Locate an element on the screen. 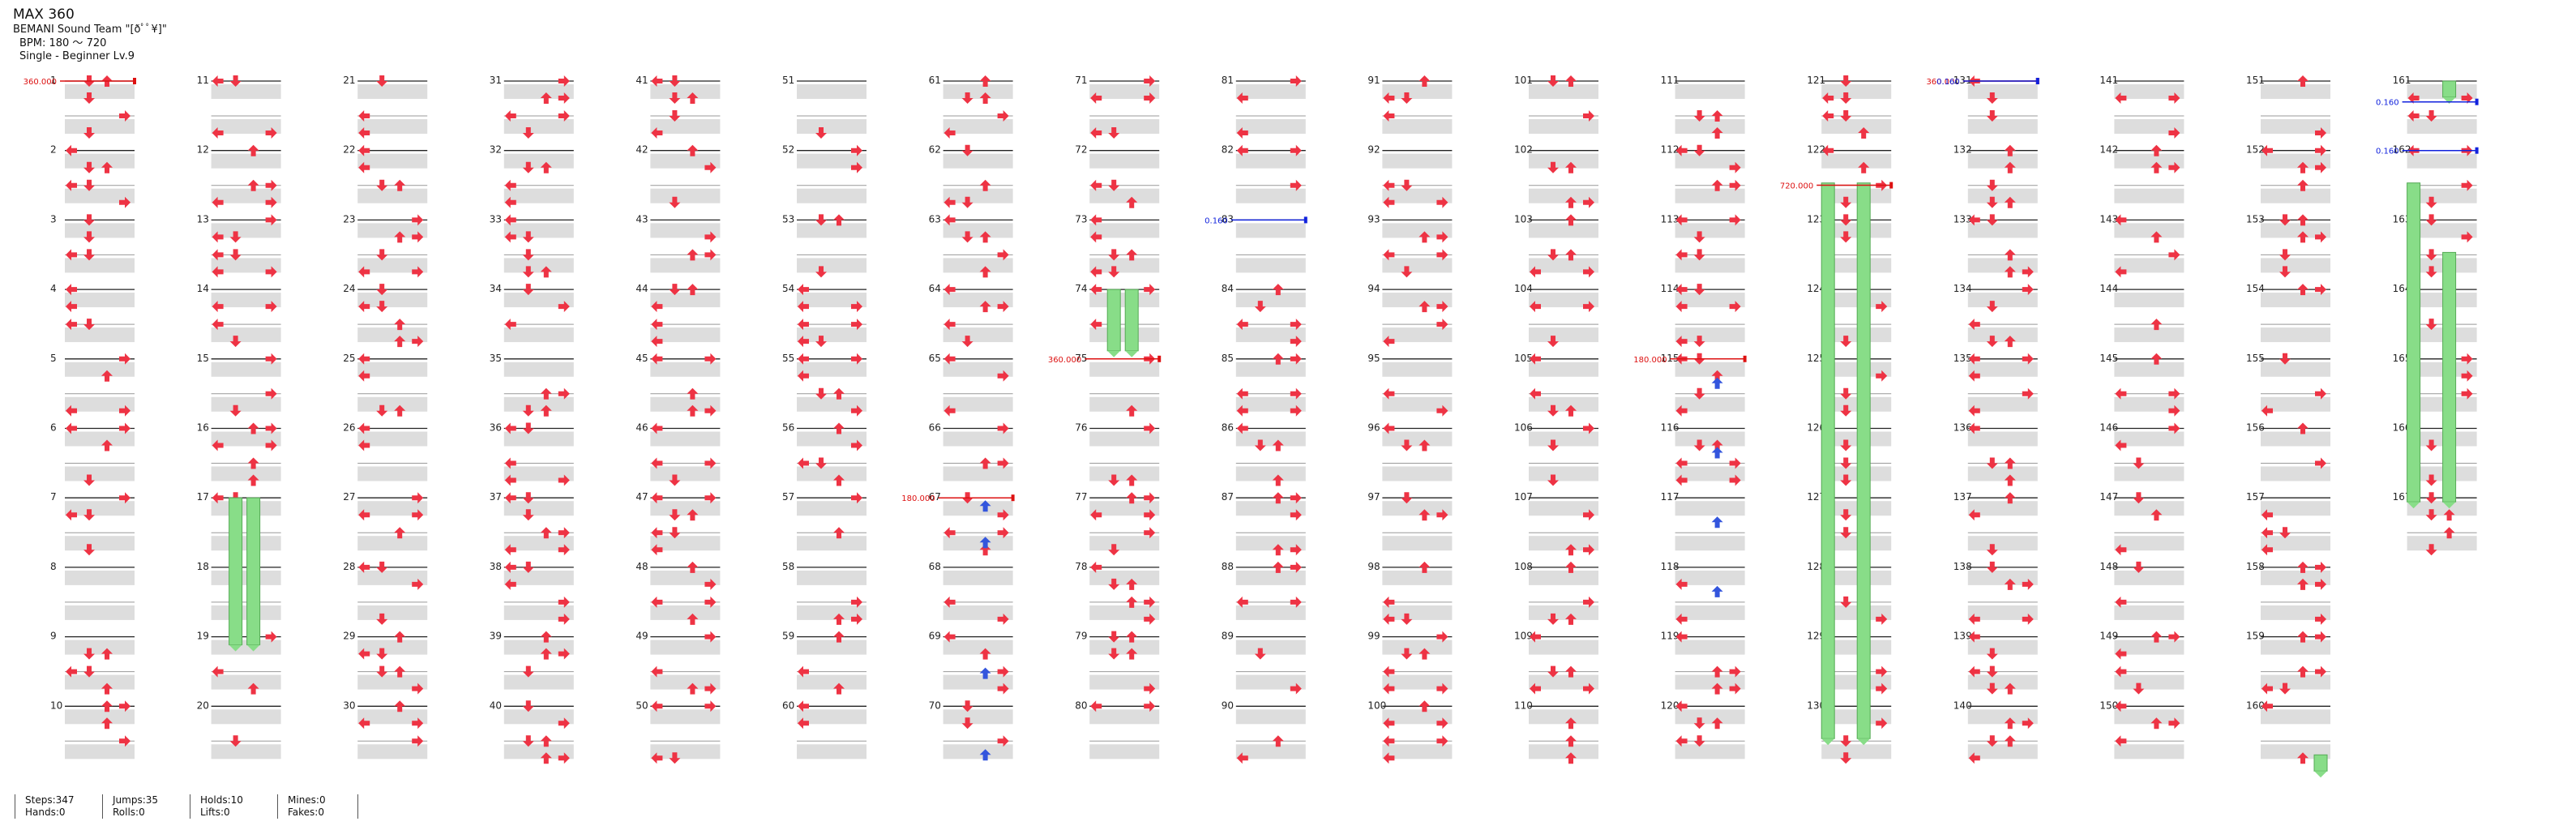 The height and width of the screenshot is (830, 2576). measure-number: 137 is located at coordinates (1962, 497).